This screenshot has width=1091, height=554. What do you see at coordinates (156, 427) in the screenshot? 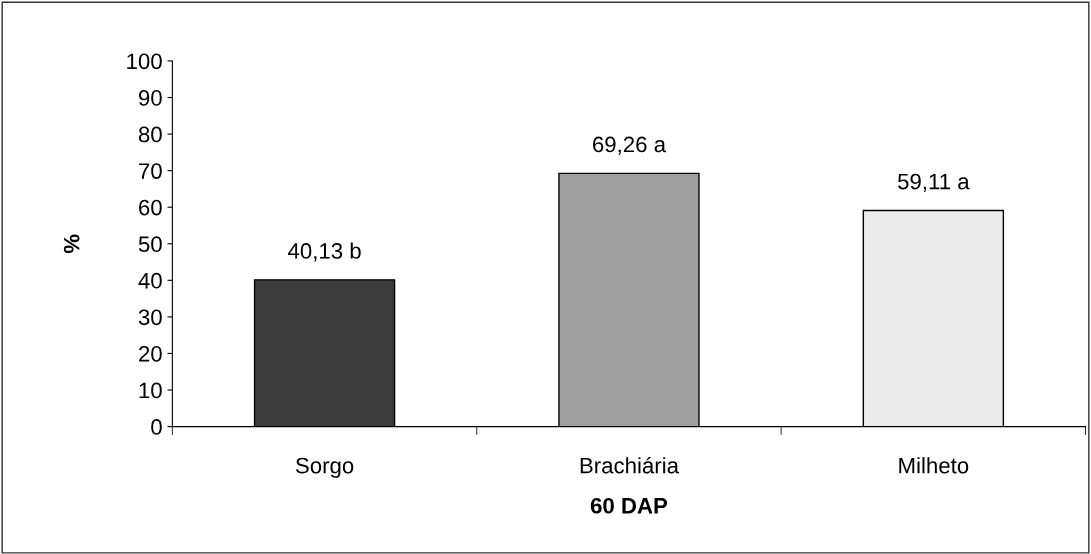
I see `y-tick-label: 0` at bounding box center [156, 427].